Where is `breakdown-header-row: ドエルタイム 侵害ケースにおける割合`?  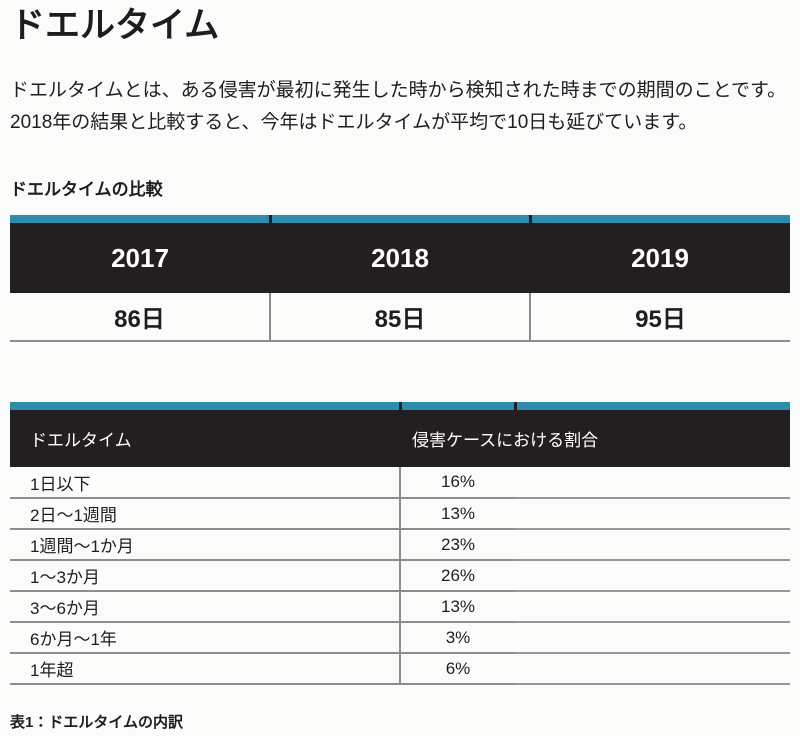 breakdown-header-row: ドエルタイム 侵害ケースにおける割合 is located at coordinates (400, 439).